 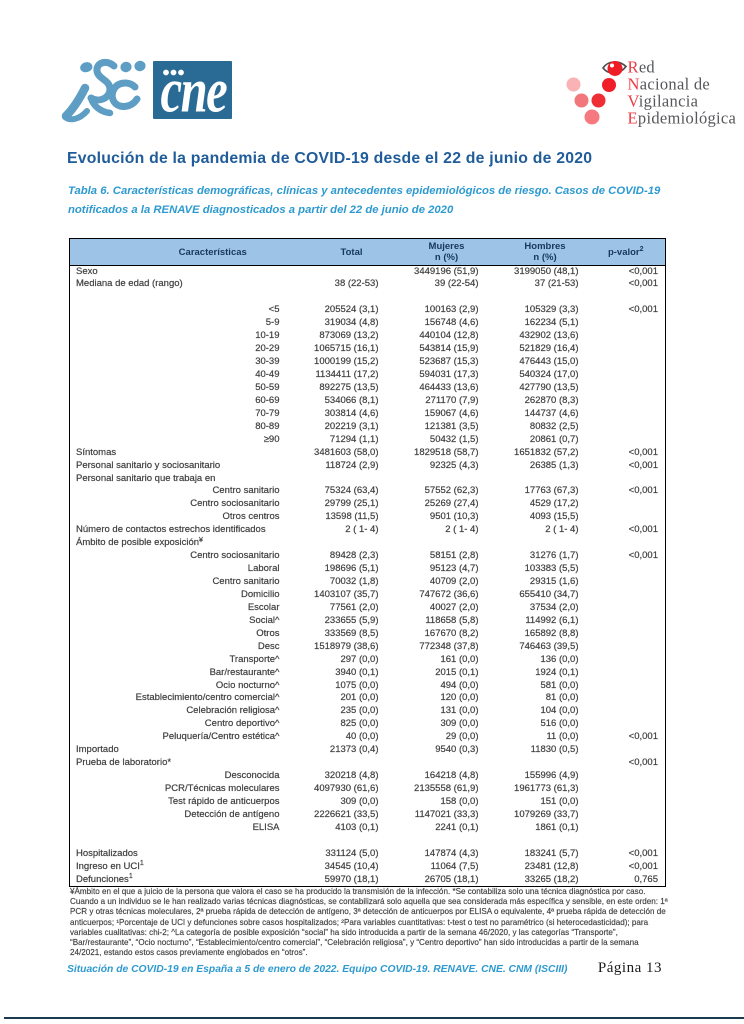 I want to click on svg-text: Epidemiológica, so click(x=682, y=118).